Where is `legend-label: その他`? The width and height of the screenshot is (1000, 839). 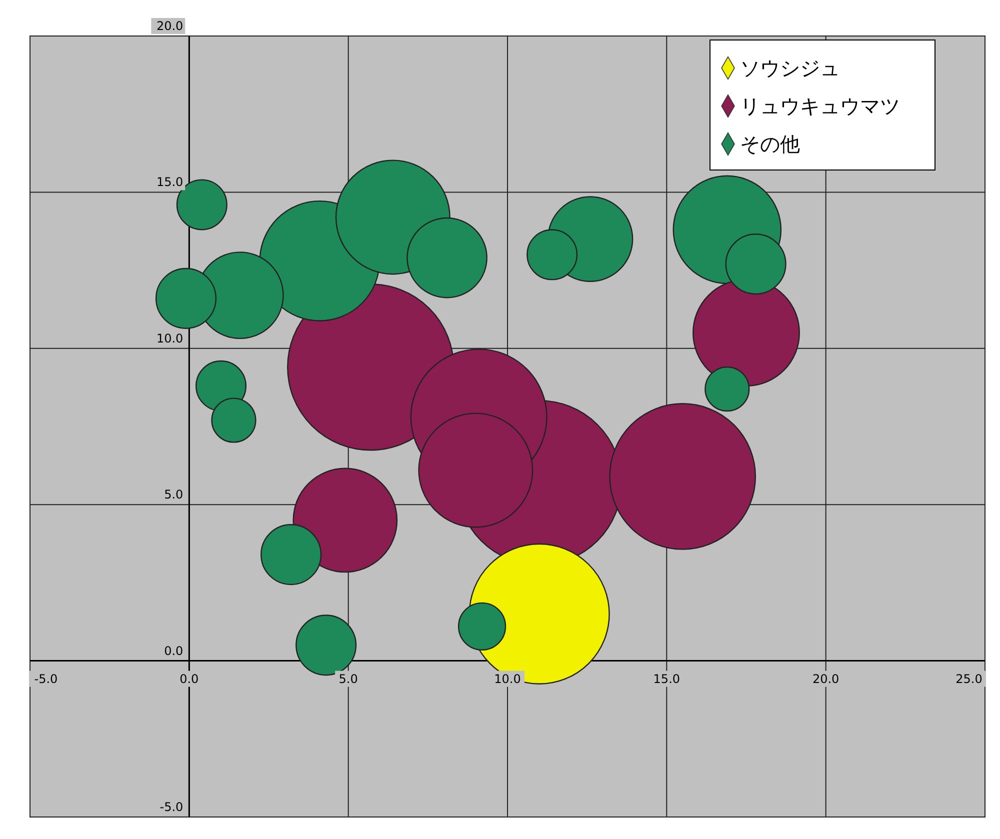 legend-label: その他 is located at coordinates (770, 144).